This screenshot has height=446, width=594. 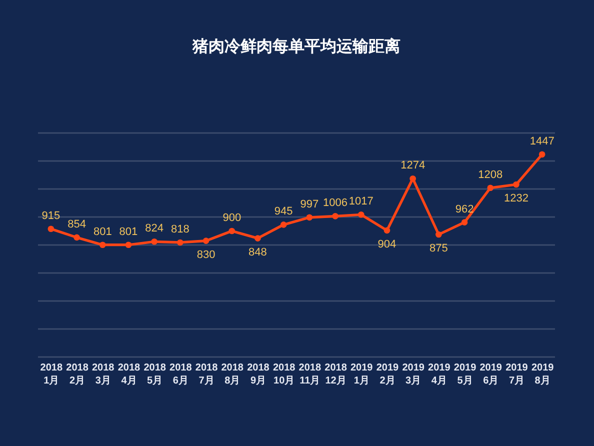 What do you see at coordinates (258, 374) in the screenshot?
I see `x-tick-label: 2018 9月` at bounding box center [258, 374].